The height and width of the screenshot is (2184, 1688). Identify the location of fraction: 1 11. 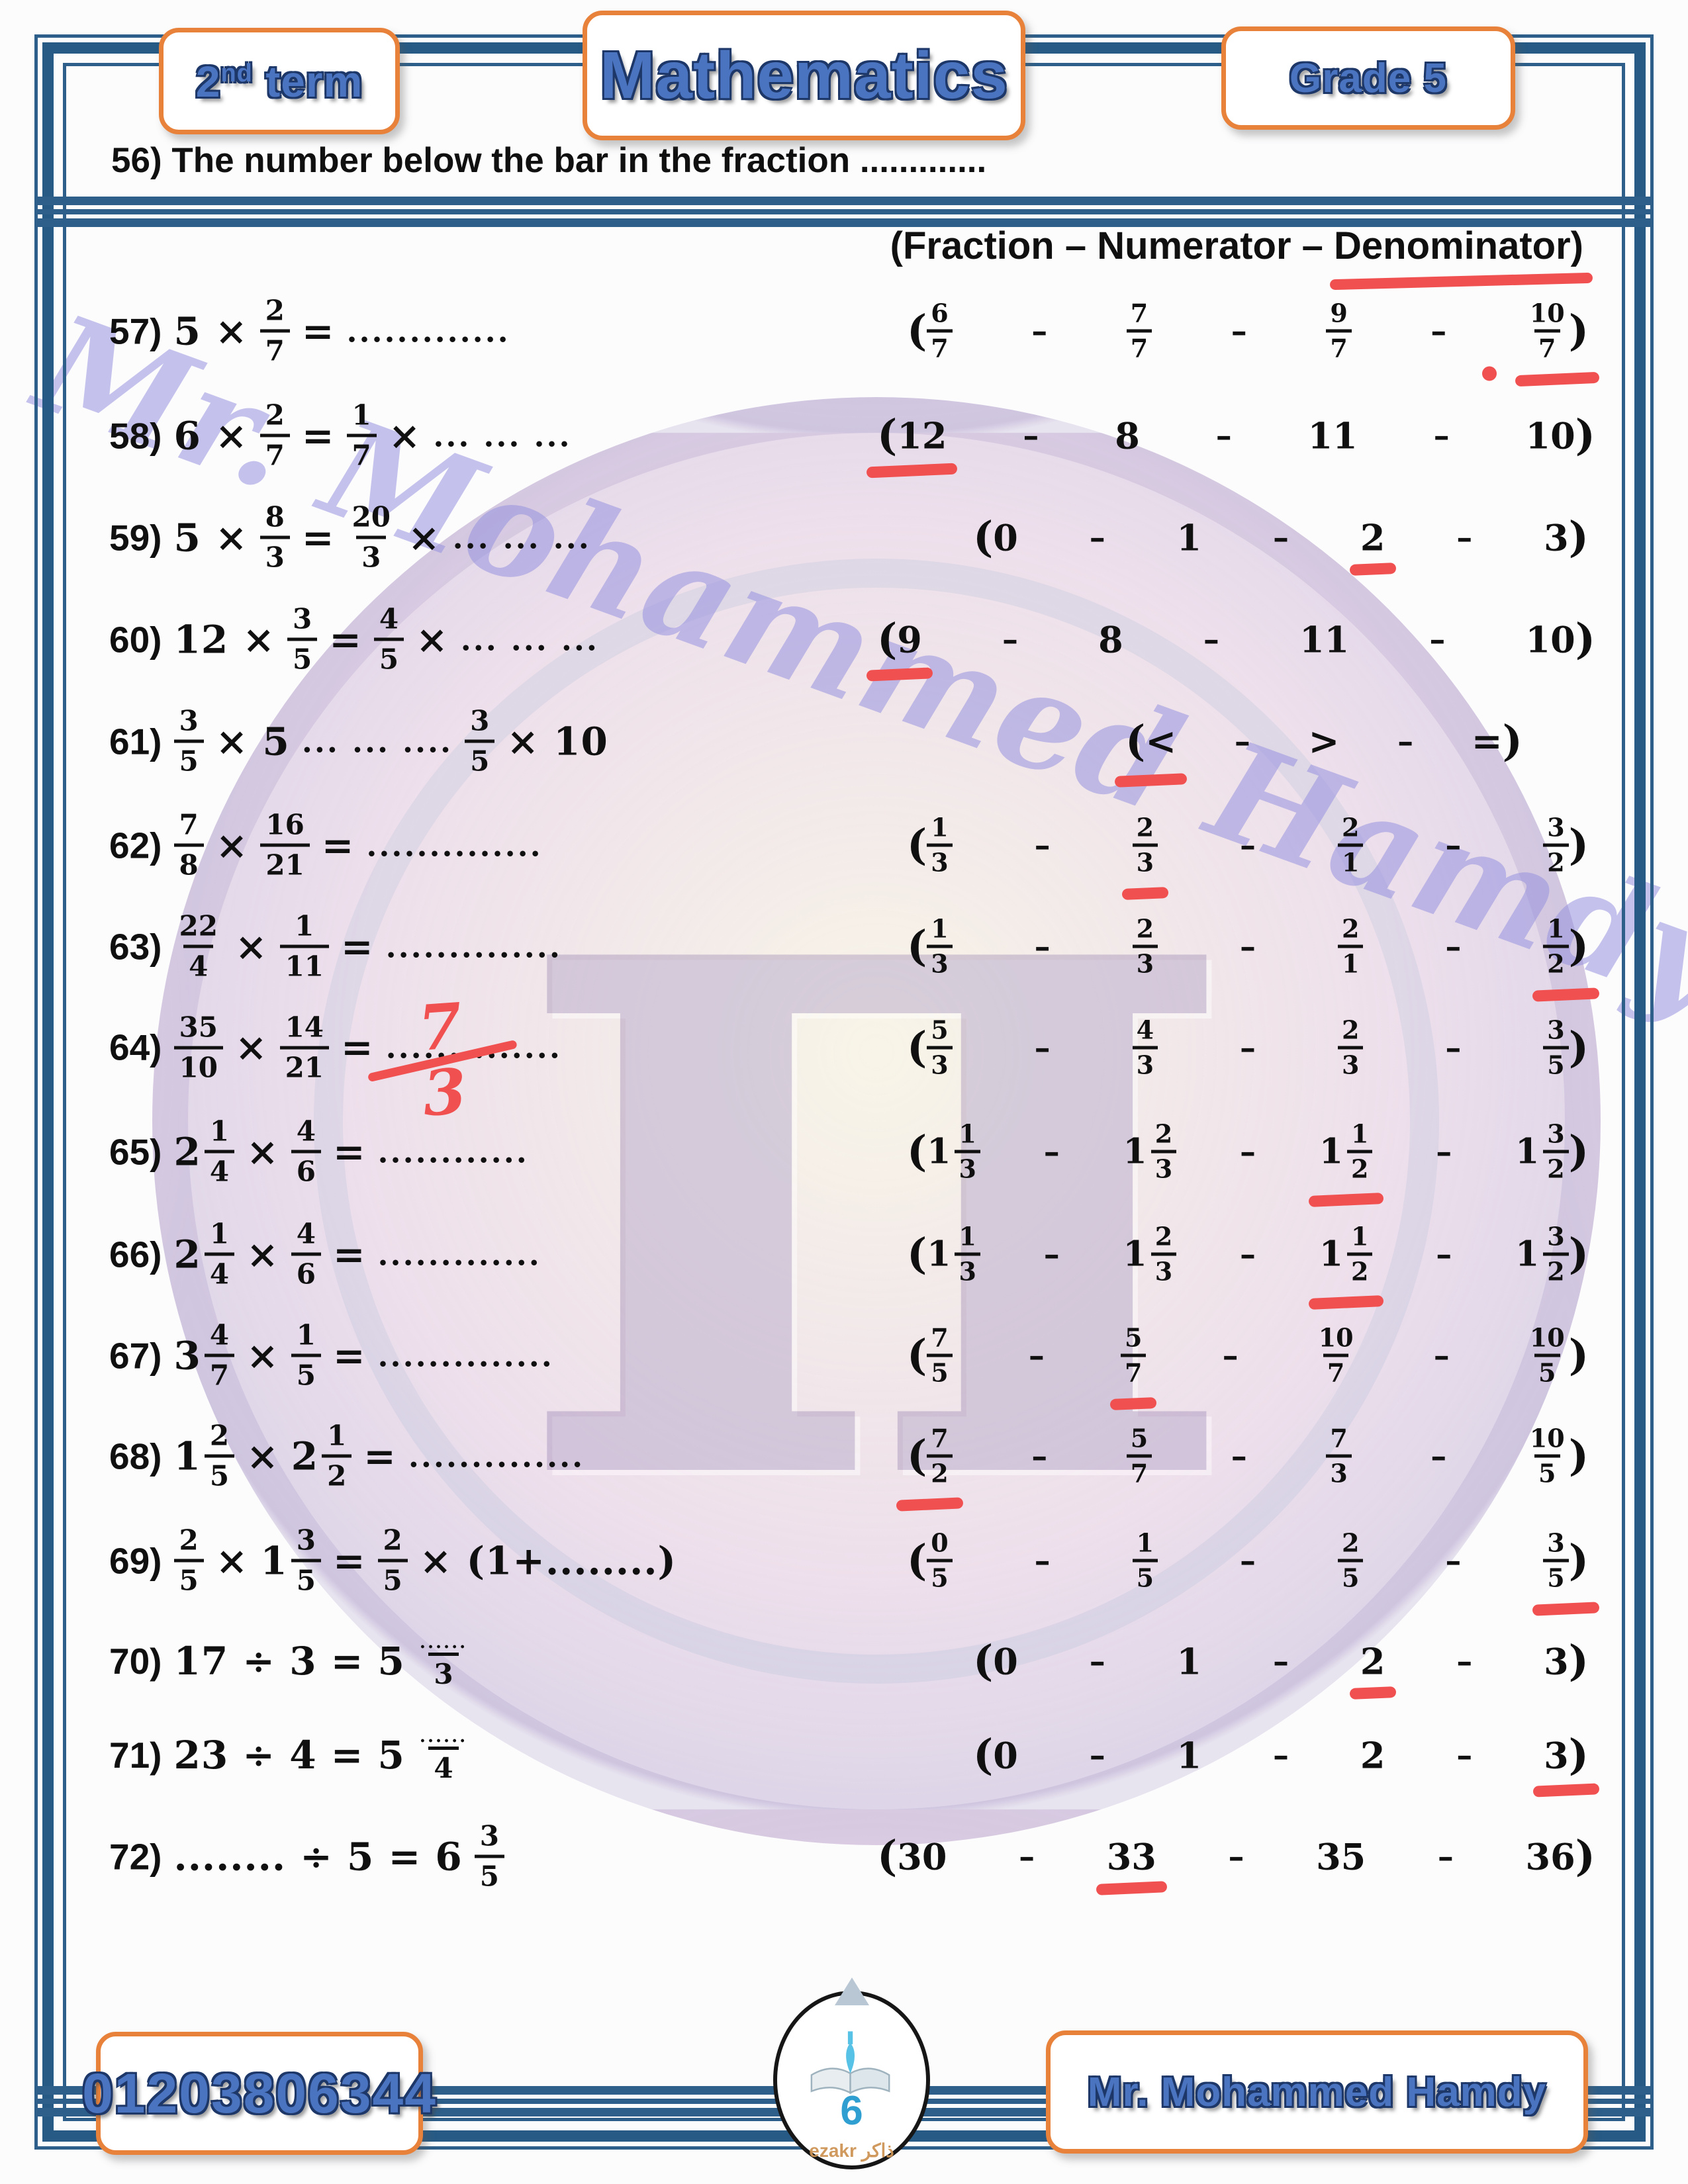
(304, 947).